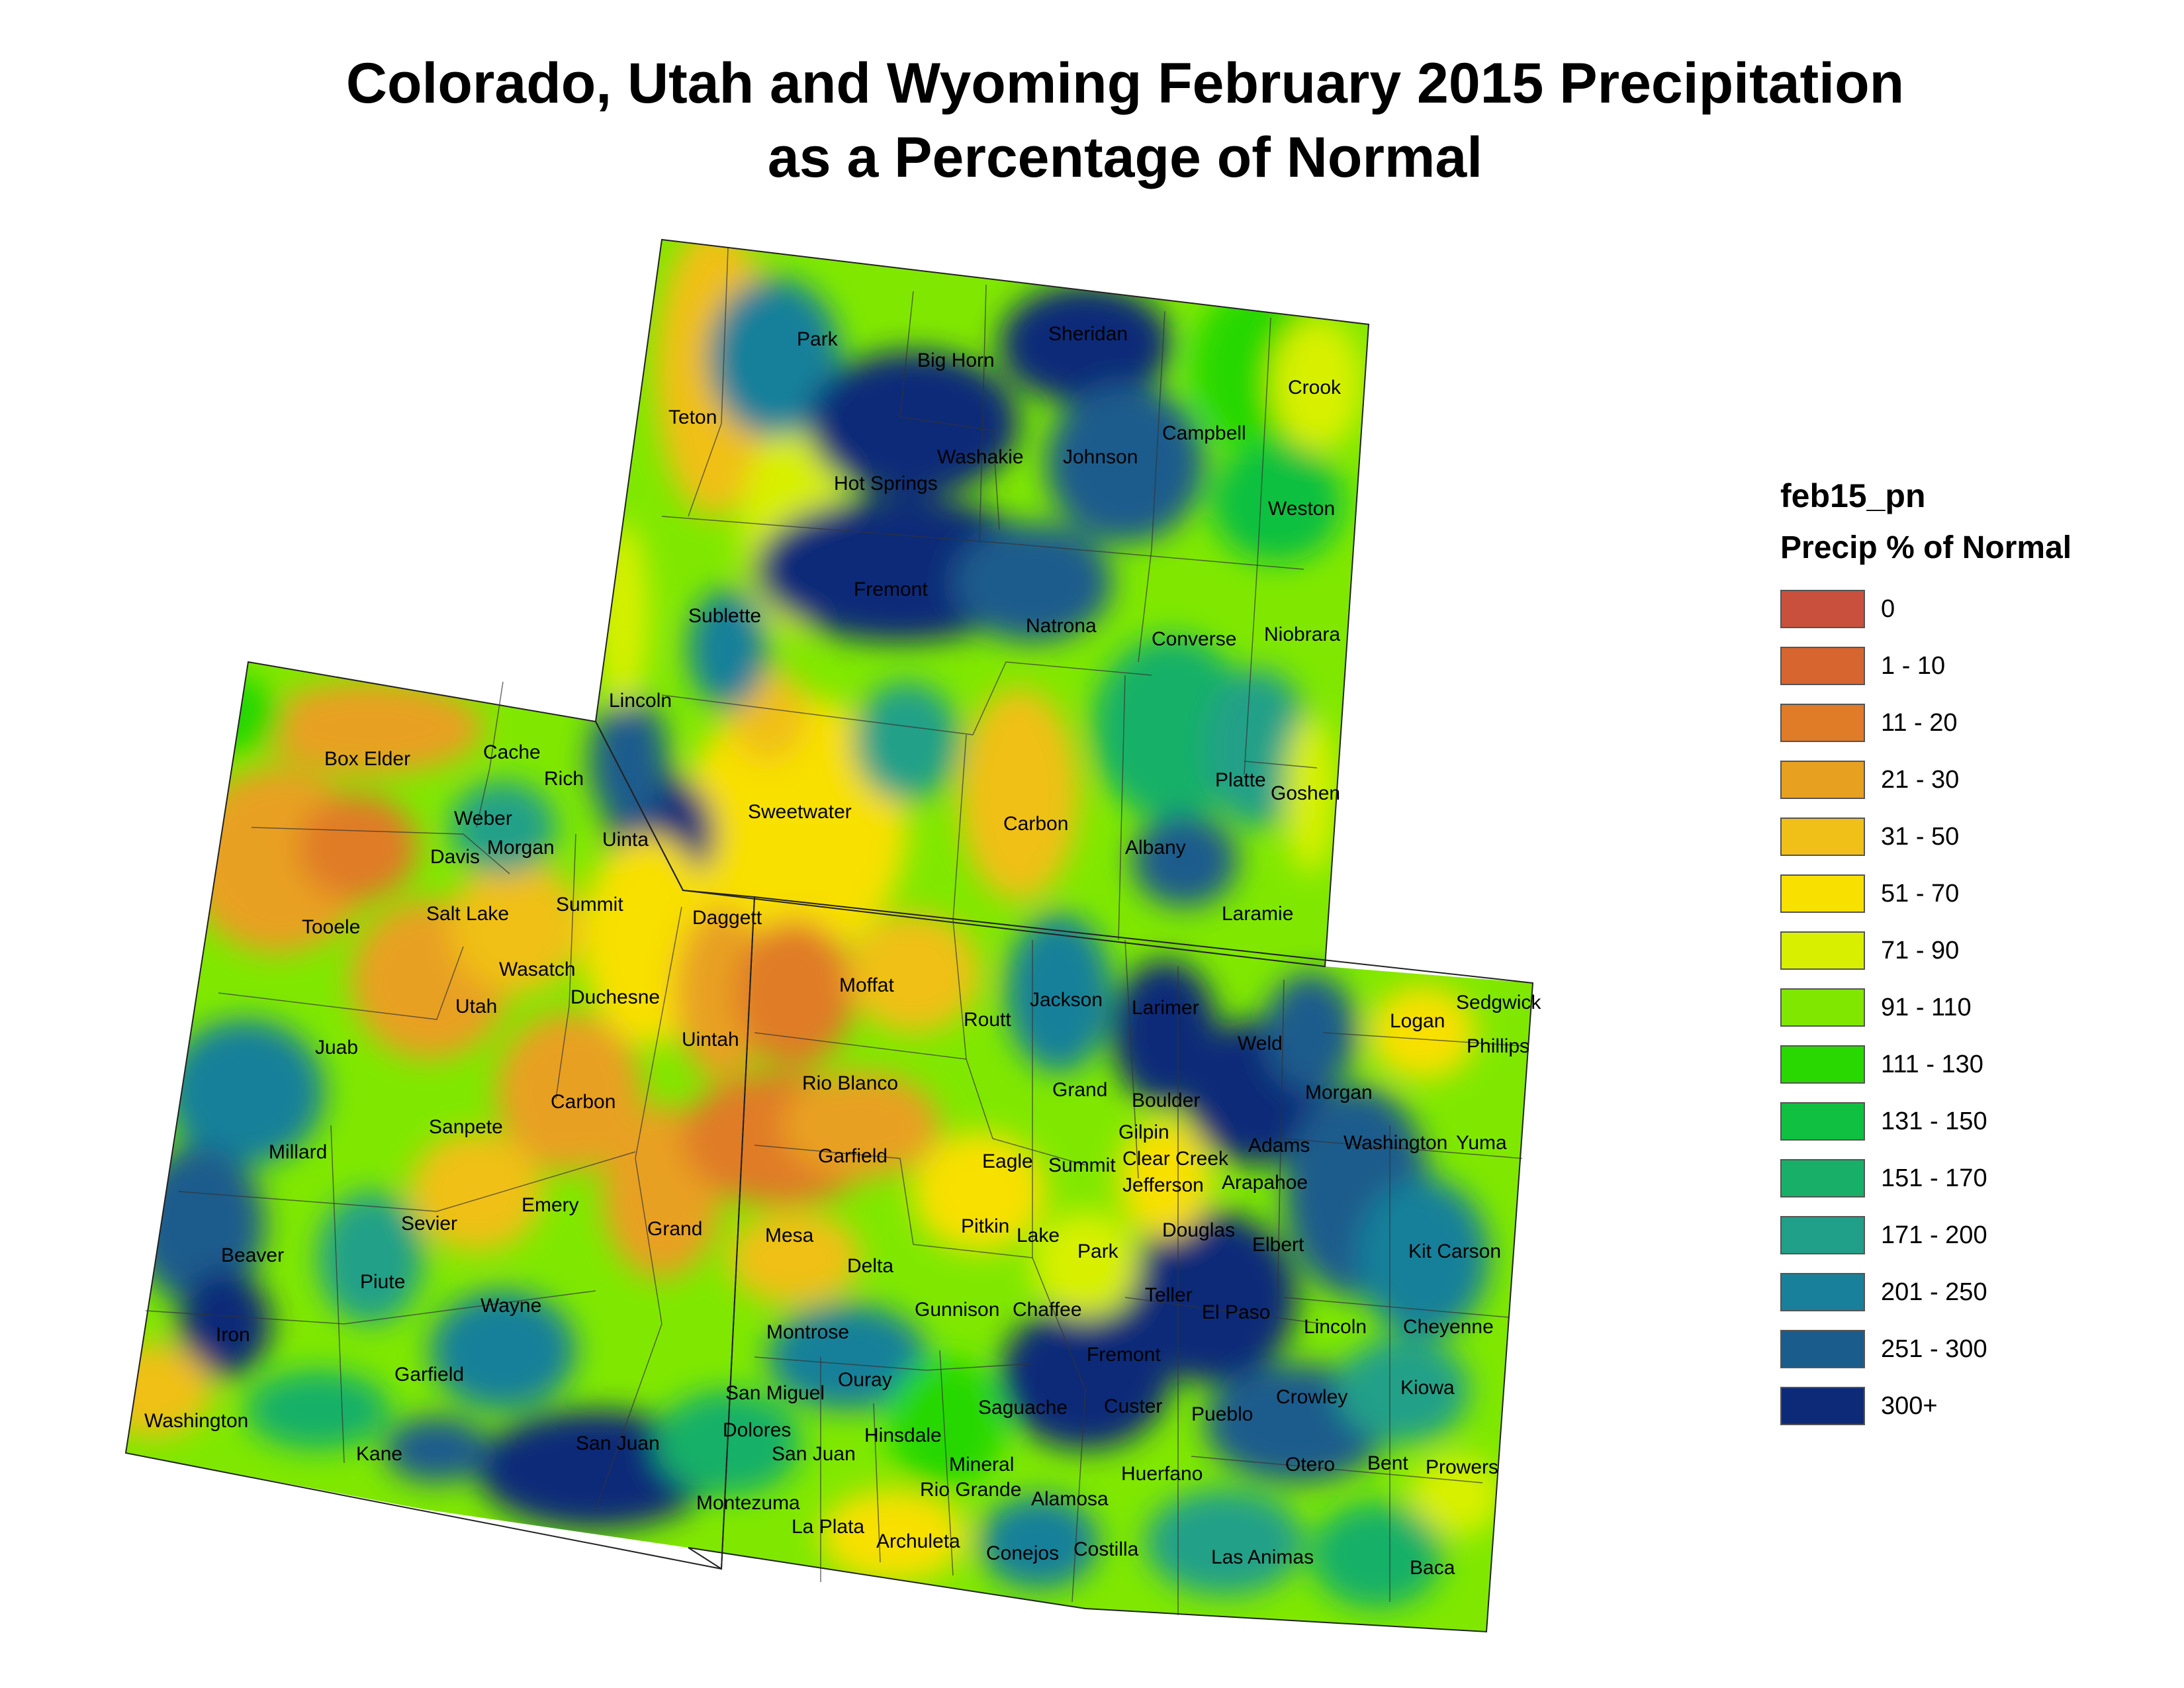 Image resolution: width=2184 pixels, height=1688 pixels. What do you see at coordinates (711, 1040) in the screenshot?
I see `county-label: Uintah` at bounding box center [711, 1040].